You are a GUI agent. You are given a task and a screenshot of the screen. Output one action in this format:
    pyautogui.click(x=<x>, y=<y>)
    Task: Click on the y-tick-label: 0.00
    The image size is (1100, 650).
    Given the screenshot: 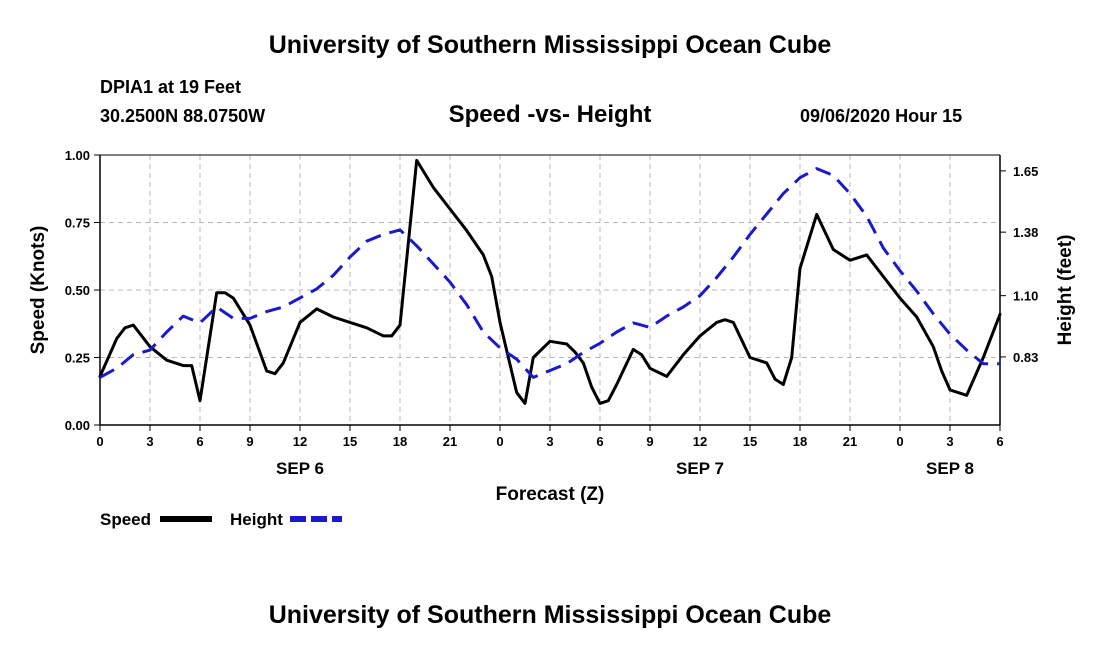 What is the action you would take?
    pyautogui.click(x=77, y=425)
    